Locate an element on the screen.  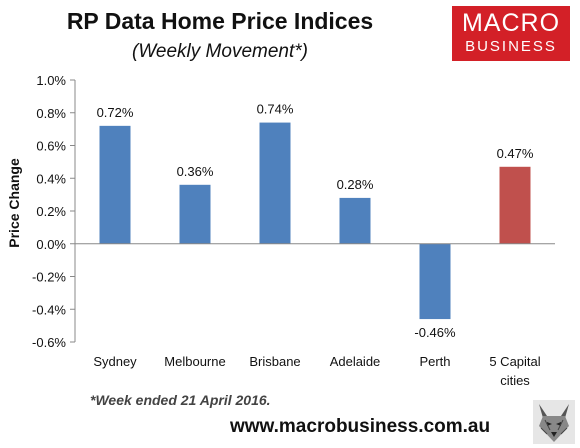
x-tick-label: Melbourne is located at coordinates (194, 361).